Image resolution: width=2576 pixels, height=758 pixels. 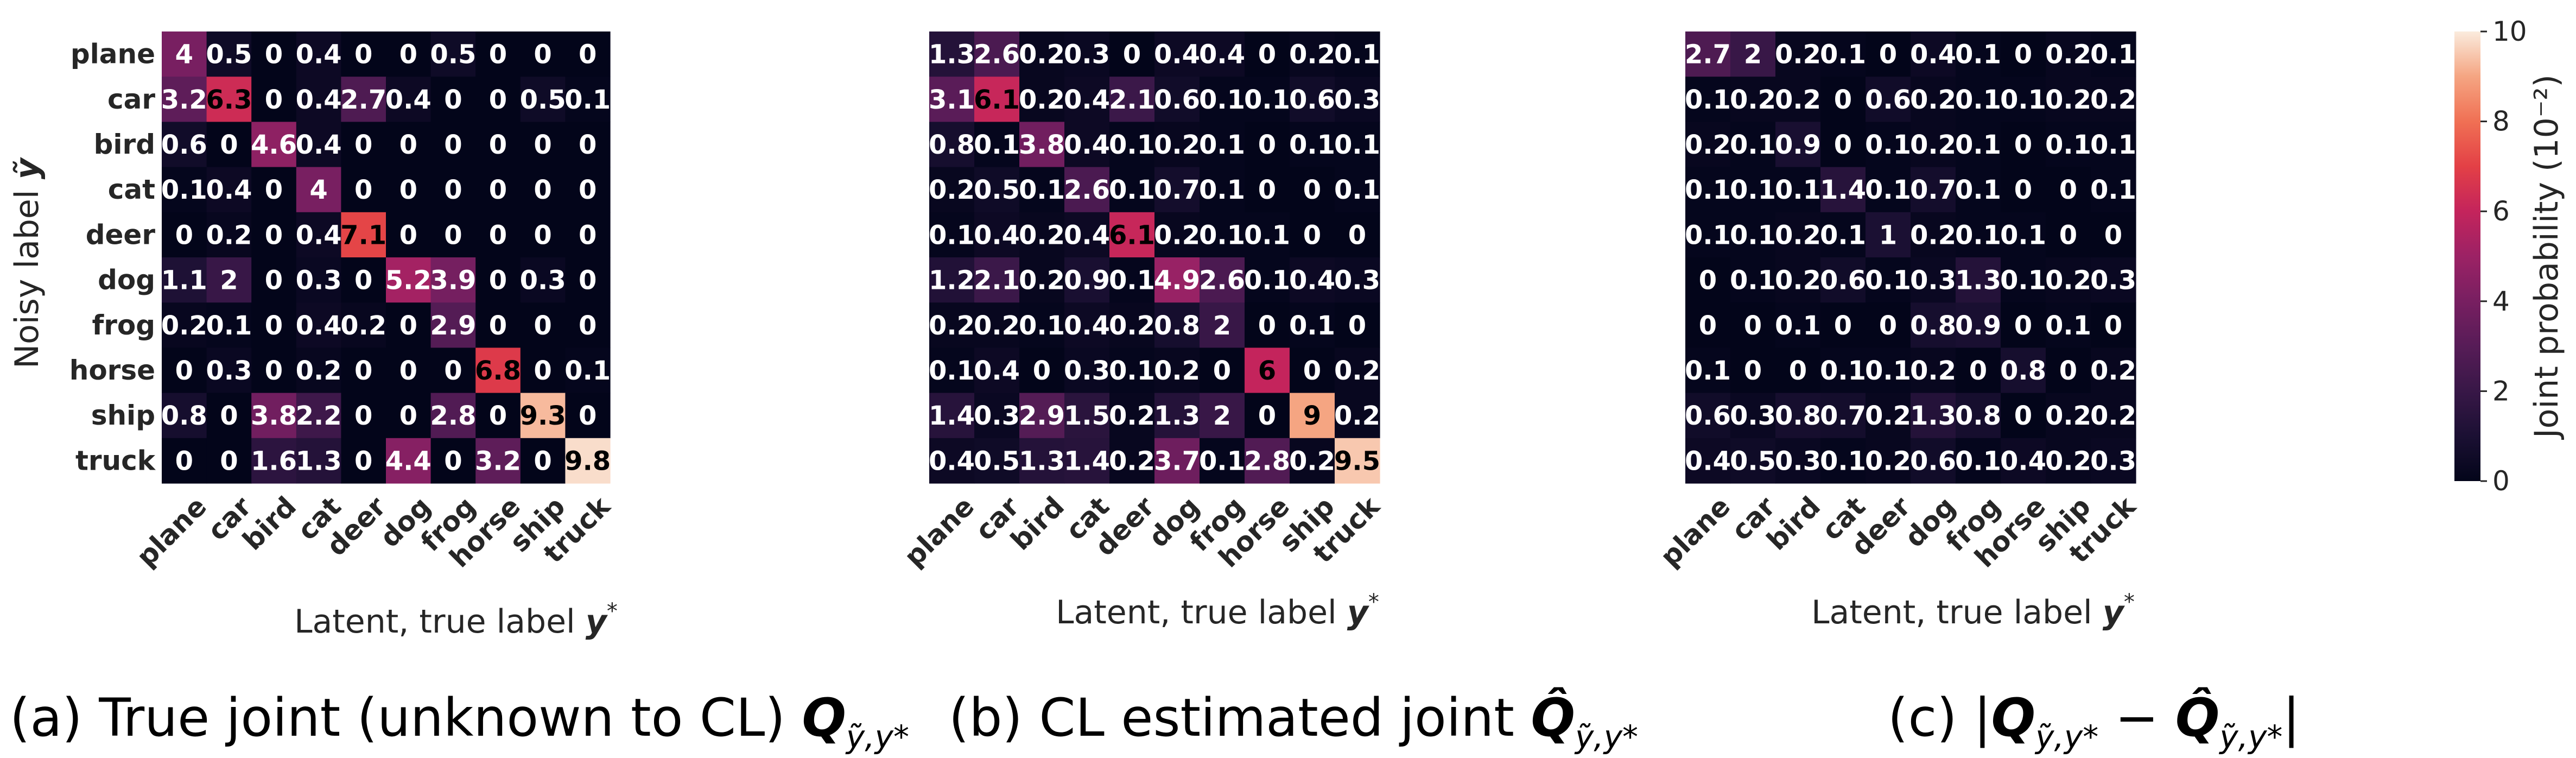 What do you see at coordinates (1087, 461) in the screenshot?
I see `cell-value-label: 1.4` at bounding box center [1087, 461].